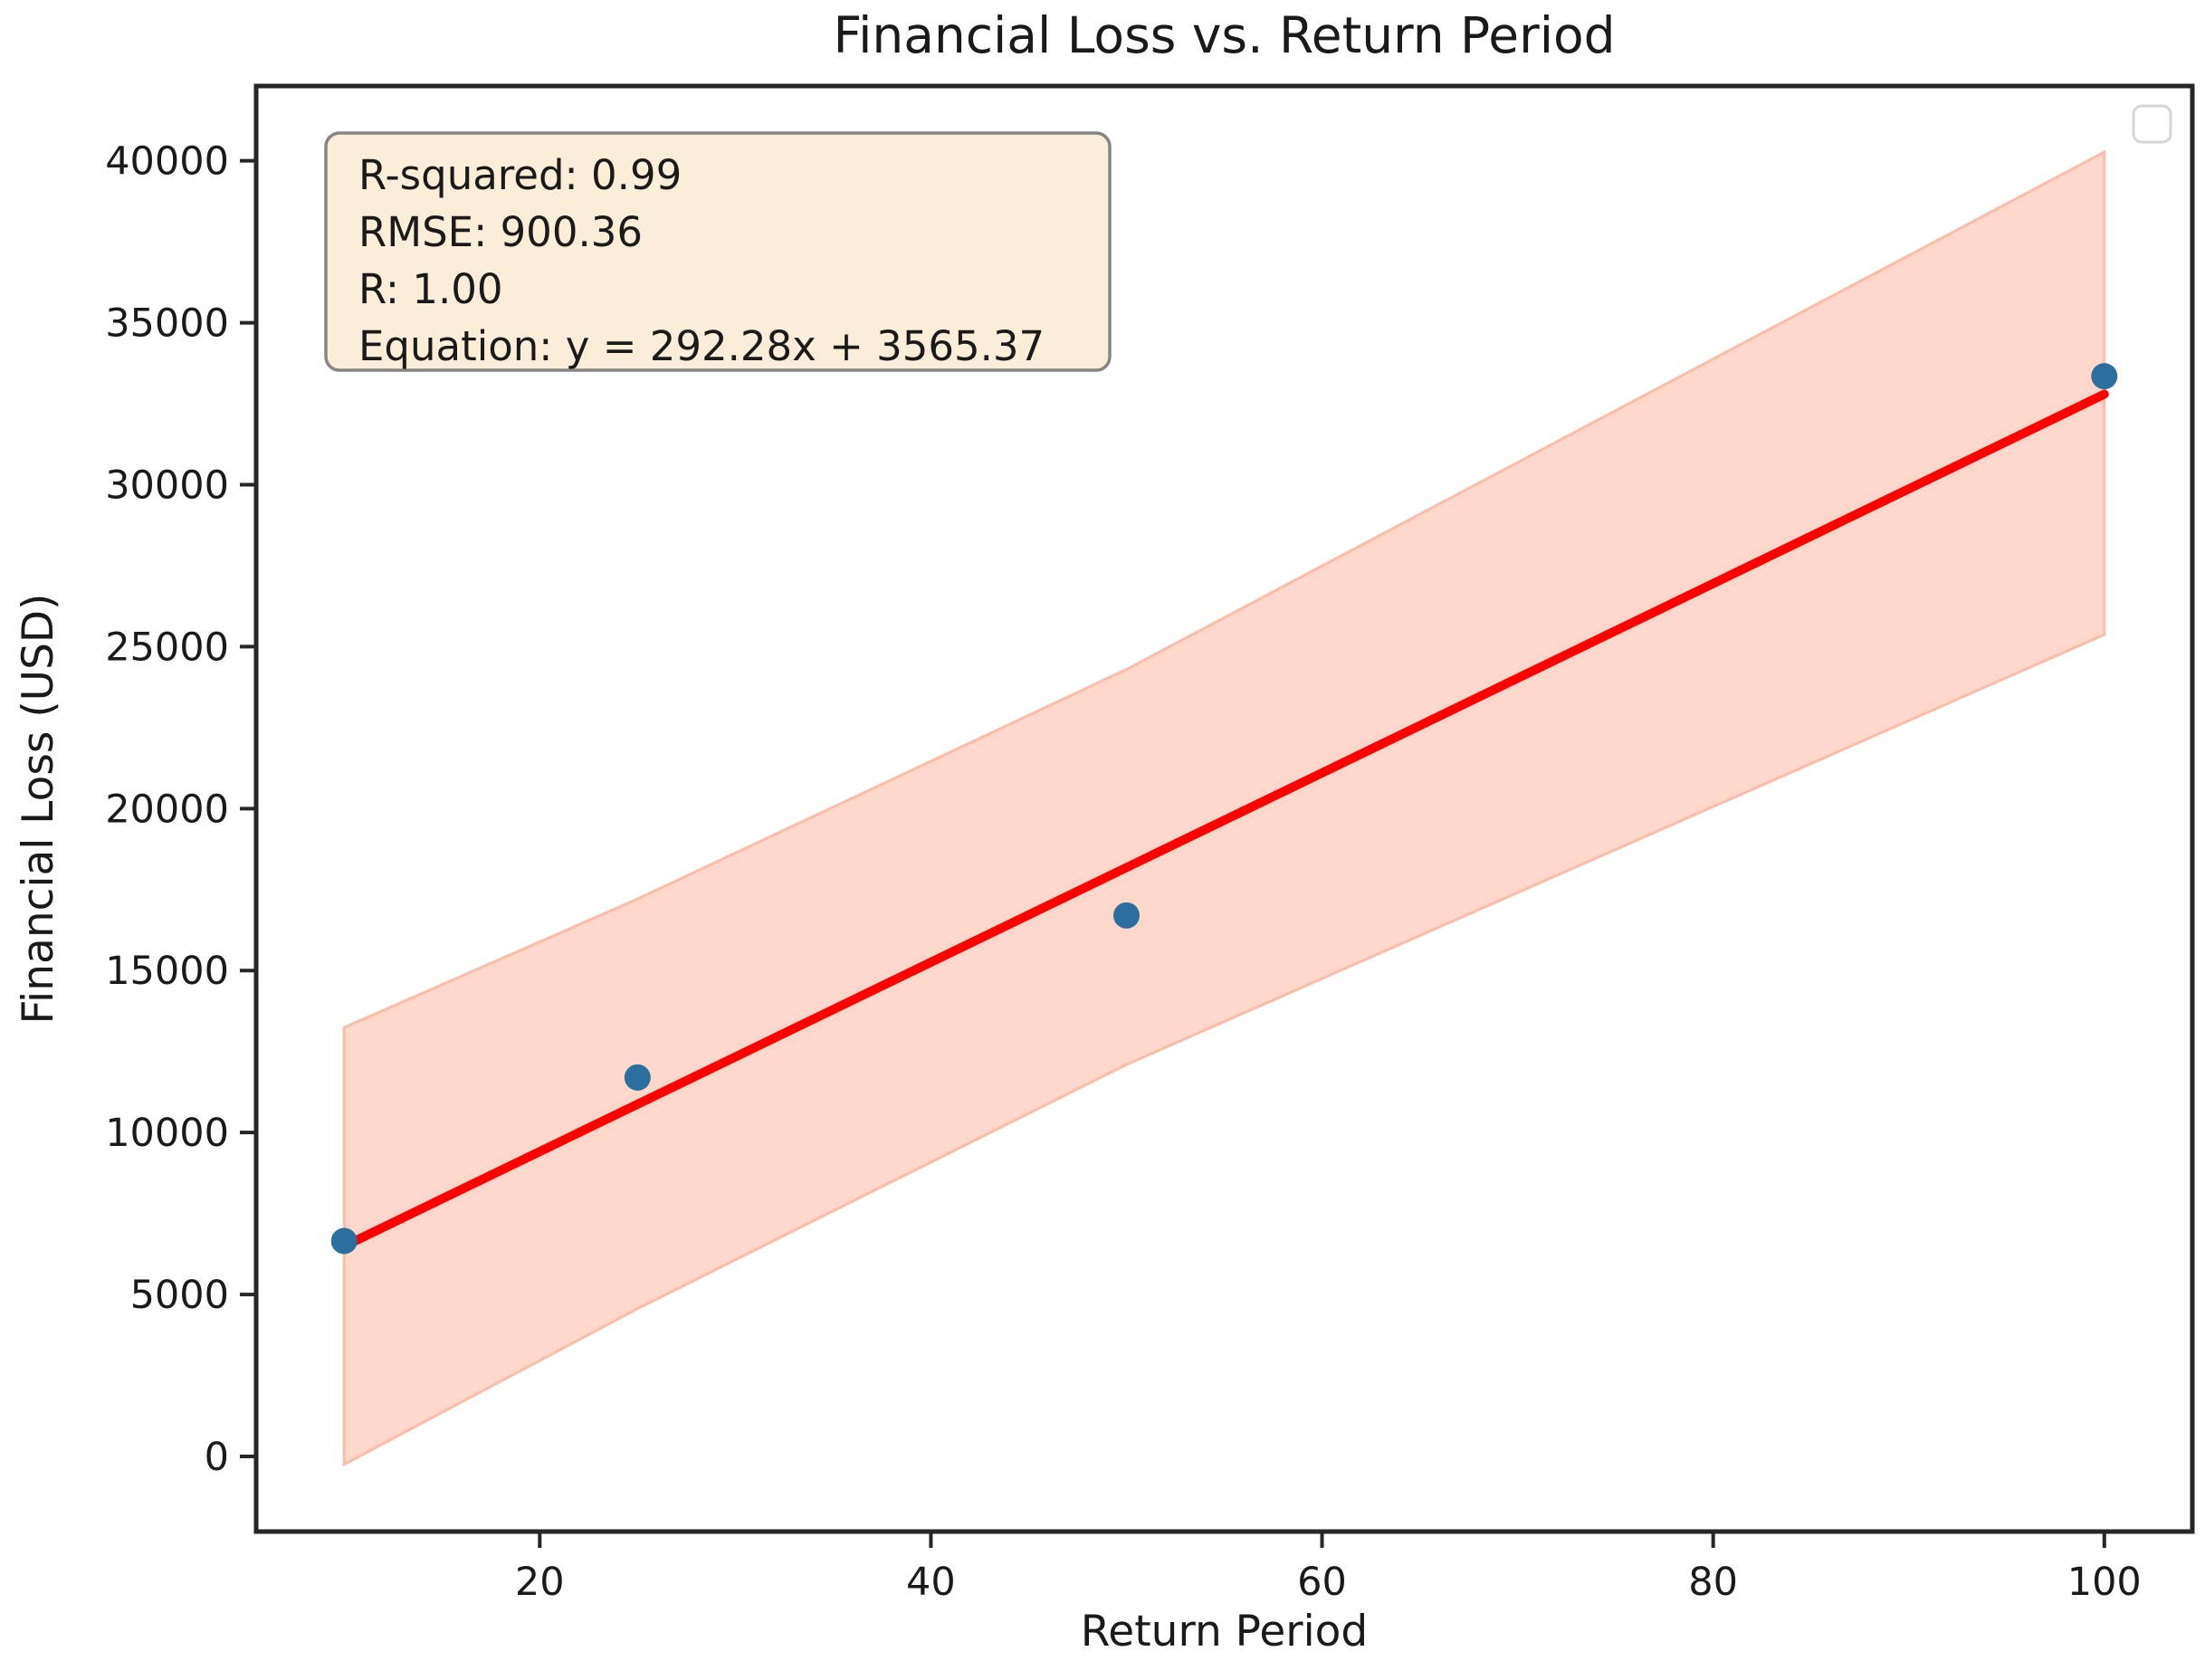  What do you see at coordinates (1322, 1582) in the screenshot?
I see `x-tick-label: 60` at bounding box center [1322, 1582].